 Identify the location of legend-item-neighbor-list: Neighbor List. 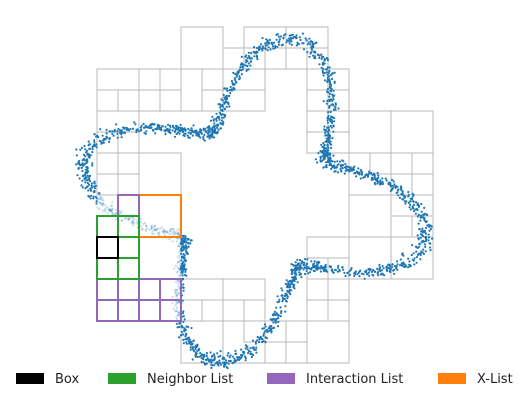
(170, 379).